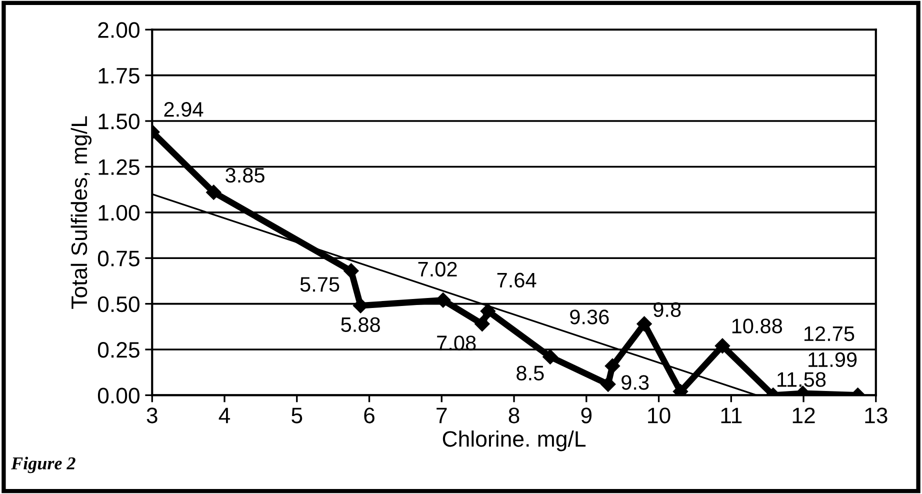  Describe the element at coordinates (516, 280) in the screenshot. I see `annotation: 7.64` at that location.